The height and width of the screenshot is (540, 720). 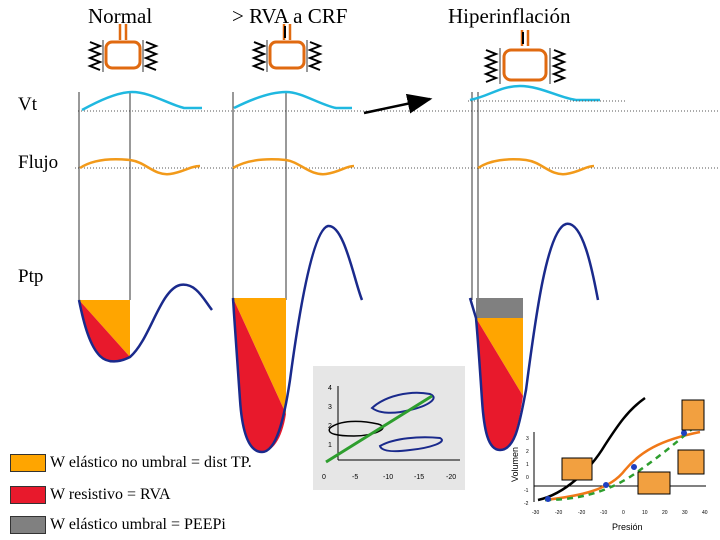 I want to click on legend-item-elastico-umbral: W elástico umbral = PEEPi, so click(x=118, y=525).